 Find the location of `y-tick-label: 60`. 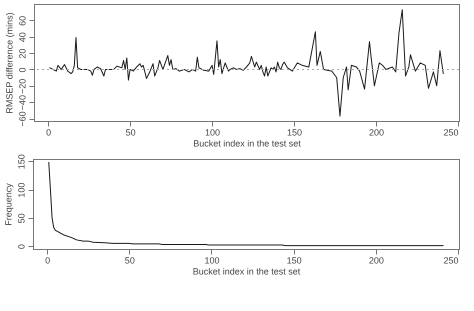

y-tick-label: 60 is located at coordinates (23, 21).